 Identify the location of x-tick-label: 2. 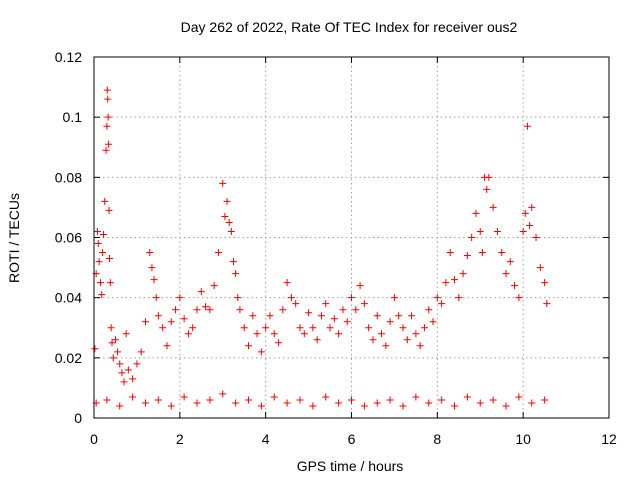
(180, 439).